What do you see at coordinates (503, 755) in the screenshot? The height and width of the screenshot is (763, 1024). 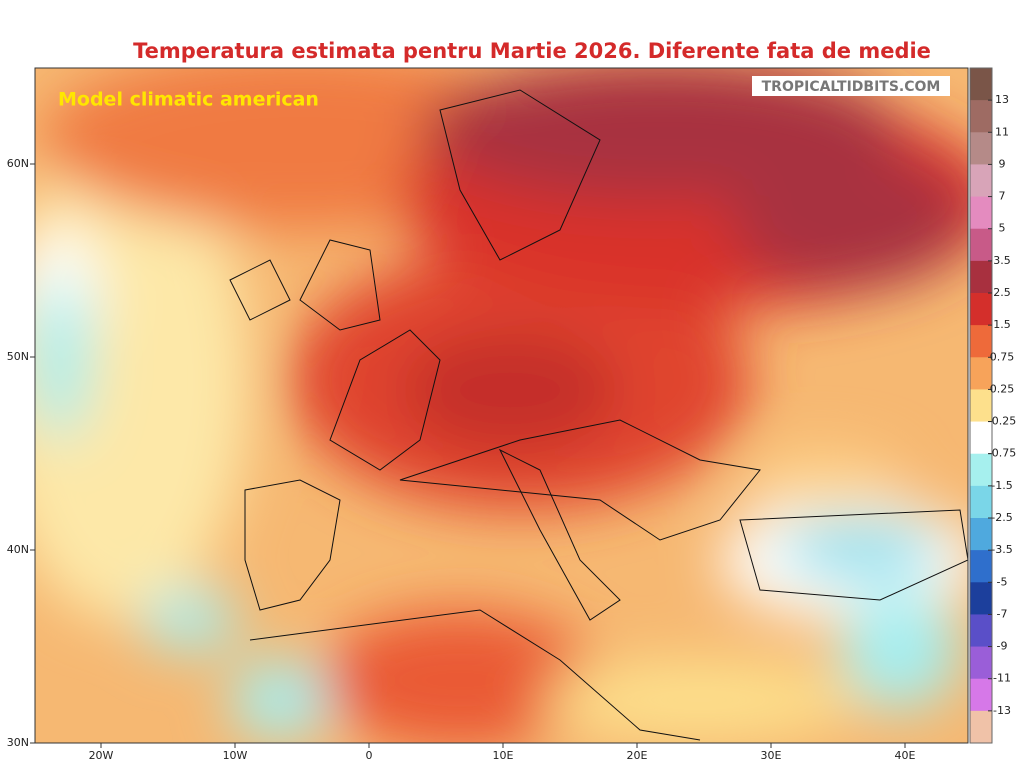 I see `x-tick-label: 10E` at bounding box center [503, 755].